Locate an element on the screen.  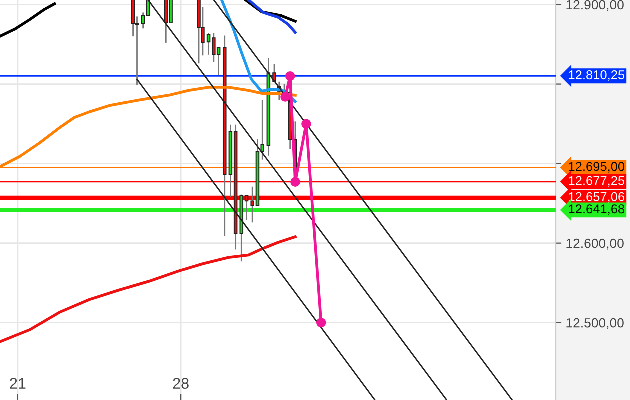
y-tick-label: 12.600,00 is located at coordinates (595, 244).